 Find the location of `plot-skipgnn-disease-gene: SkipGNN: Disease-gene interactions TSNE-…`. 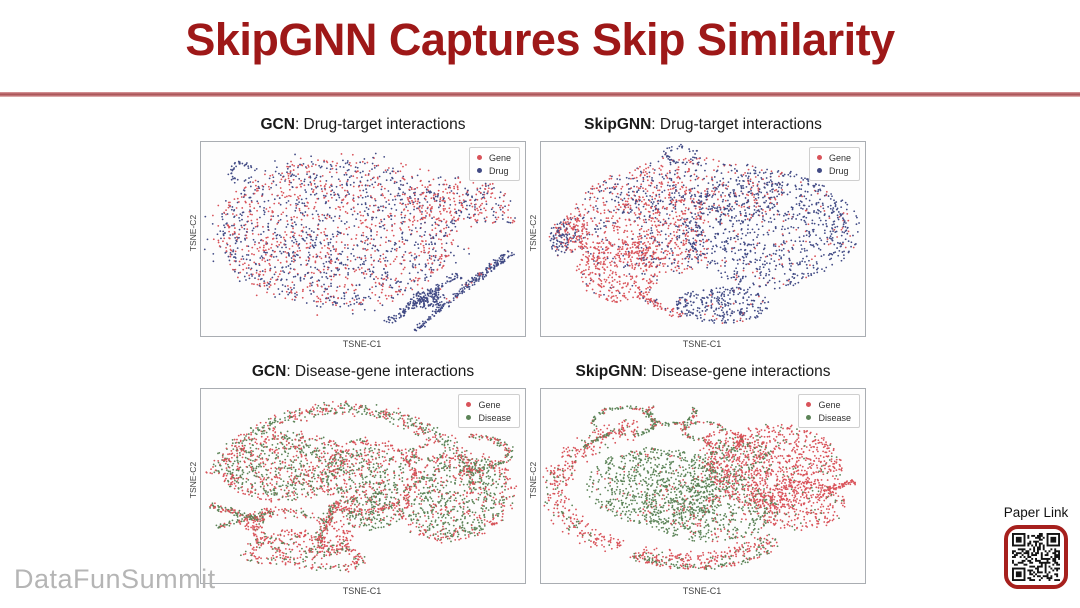

plot-skipgnn-disease-gene: SkipGNN: Disease-gene interactions TSNE-… is located at coordinates (696, 482).